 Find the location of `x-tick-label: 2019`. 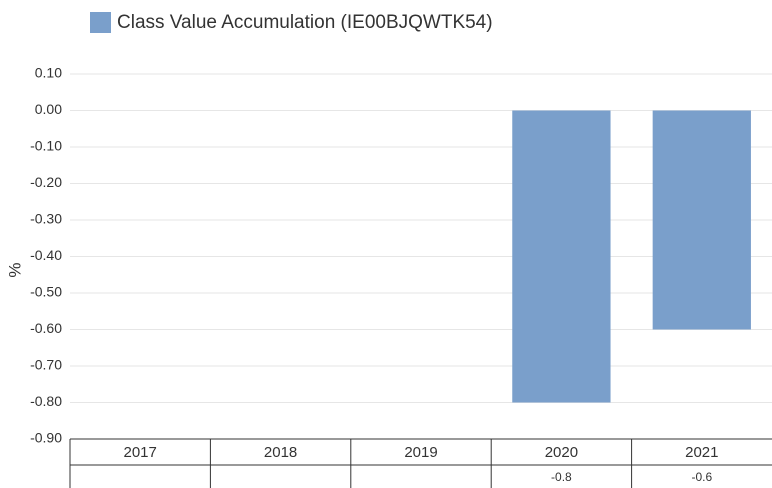

x-tick-label: 2019 is located at coordinates (420, 452).